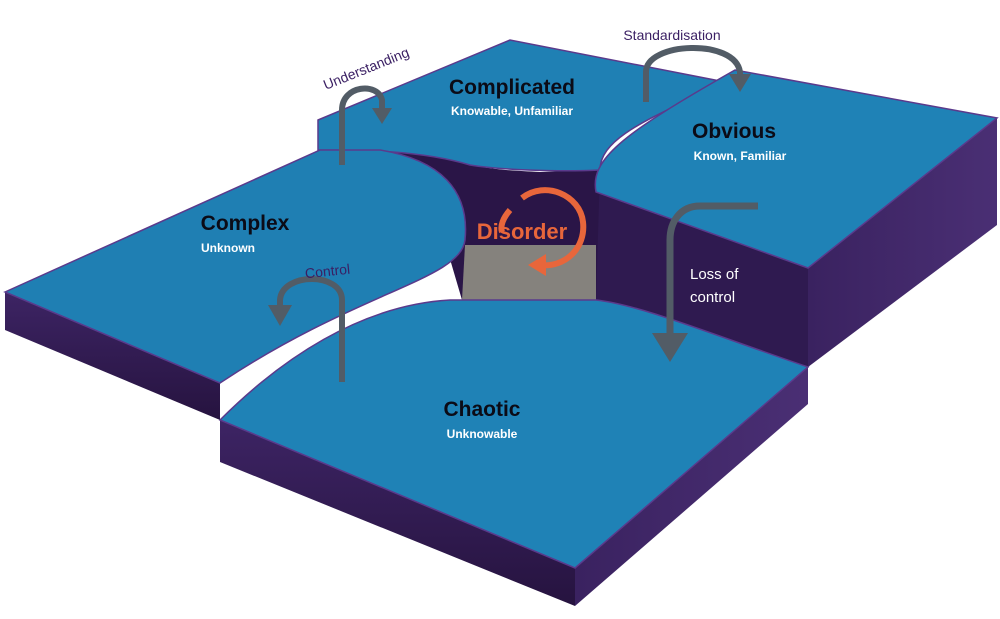 The image size is (1000, 619). What do you see at coordinates (714, 274) in the screenshot?
I see `loss-of-control-label-line1: Loss of` at bounding box center [714, 274].